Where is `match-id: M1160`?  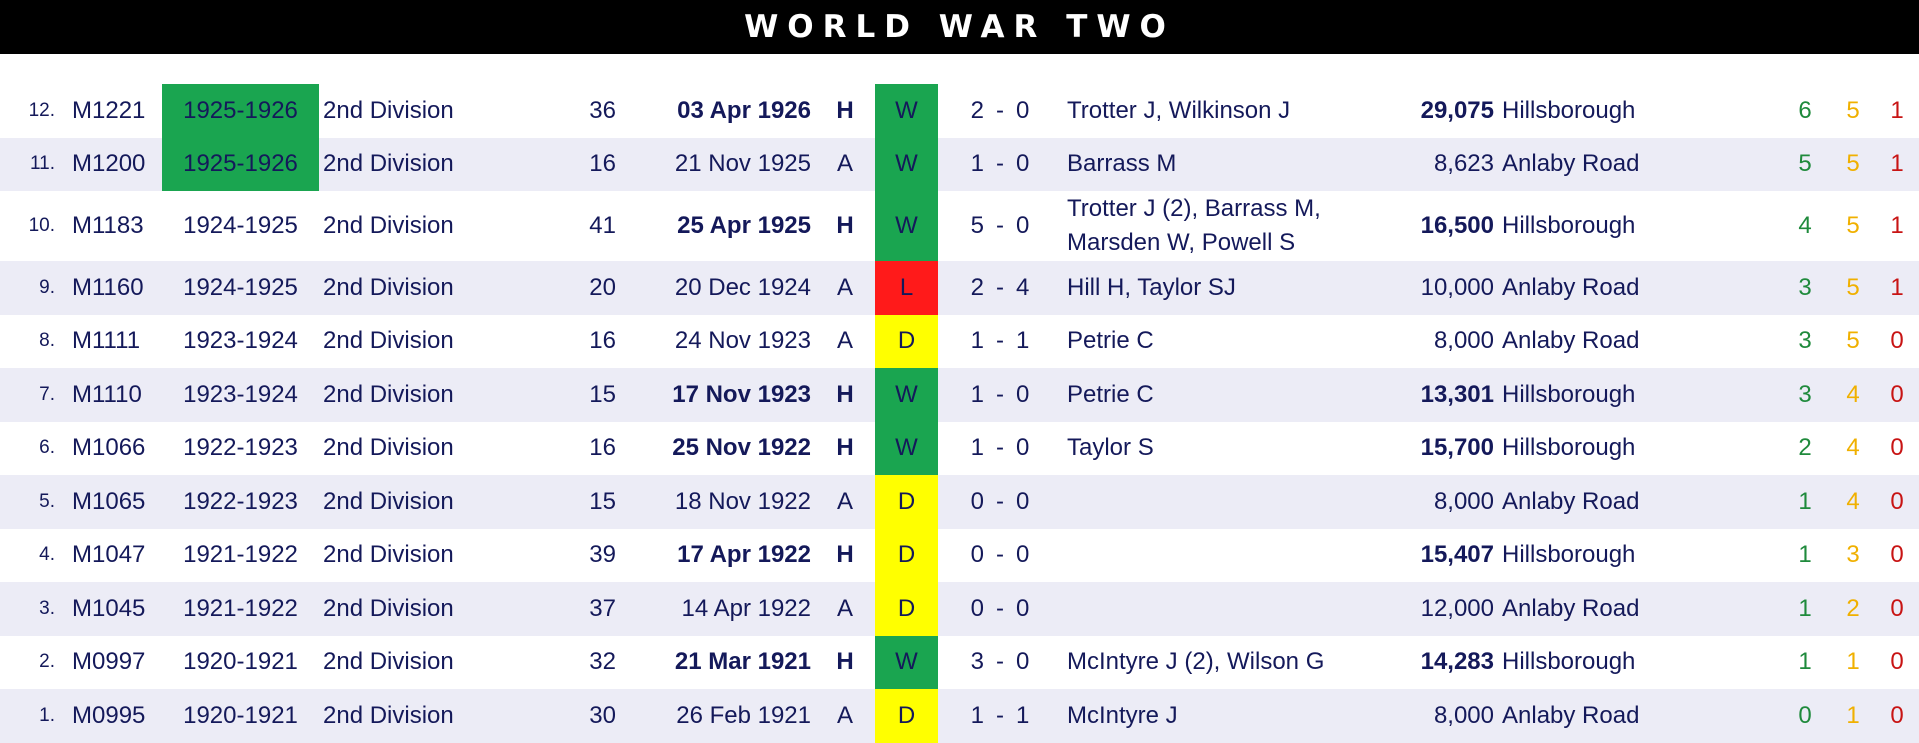
match-id: M1160 is located at coordinates (108, 287).